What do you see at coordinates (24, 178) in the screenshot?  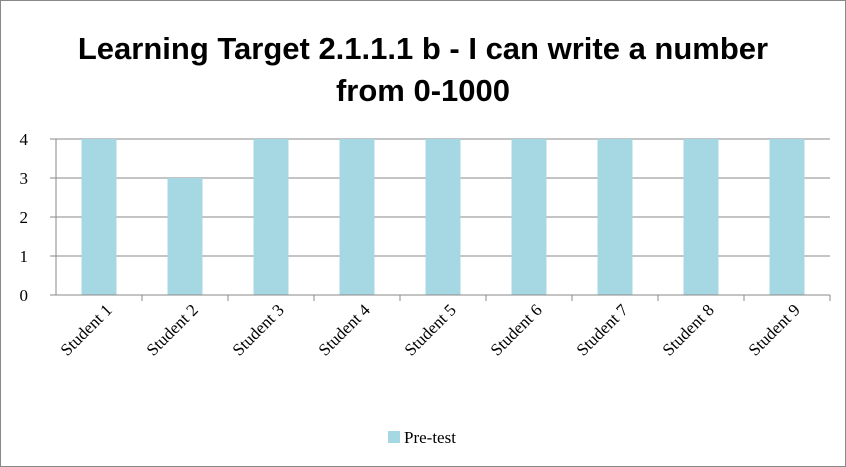 I see `y-tick-label: 3` at bounding box center [24, 178].